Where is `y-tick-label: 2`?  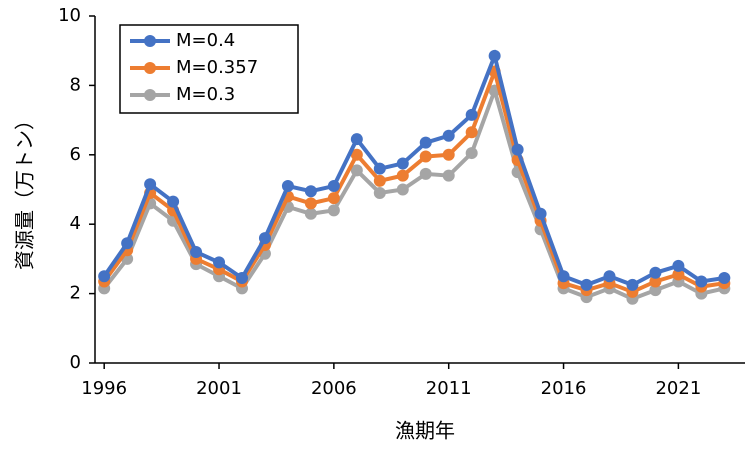
y-tick-label: 2 is located at coordinates (75, 293).